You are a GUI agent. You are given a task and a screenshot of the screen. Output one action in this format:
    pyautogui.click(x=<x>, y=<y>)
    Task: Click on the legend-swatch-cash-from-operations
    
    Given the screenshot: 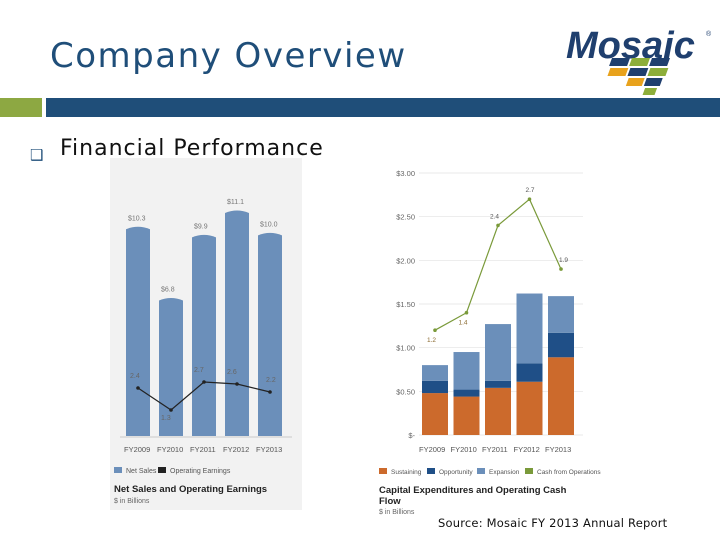 What is the action you would take?
    pyautogui.click(x=529, y=471)
    